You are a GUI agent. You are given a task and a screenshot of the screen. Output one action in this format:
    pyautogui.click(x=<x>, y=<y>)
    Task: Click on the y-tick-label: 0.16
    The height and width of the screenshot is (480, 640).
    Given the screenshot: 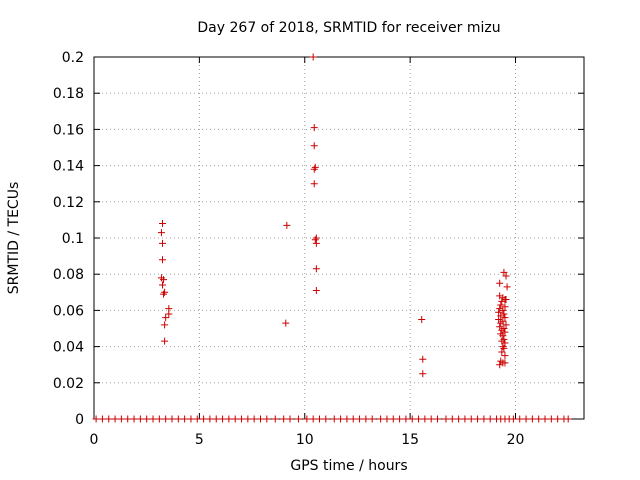 What is the action you would take?
    pyautogui.click(x=68, y=130)
    